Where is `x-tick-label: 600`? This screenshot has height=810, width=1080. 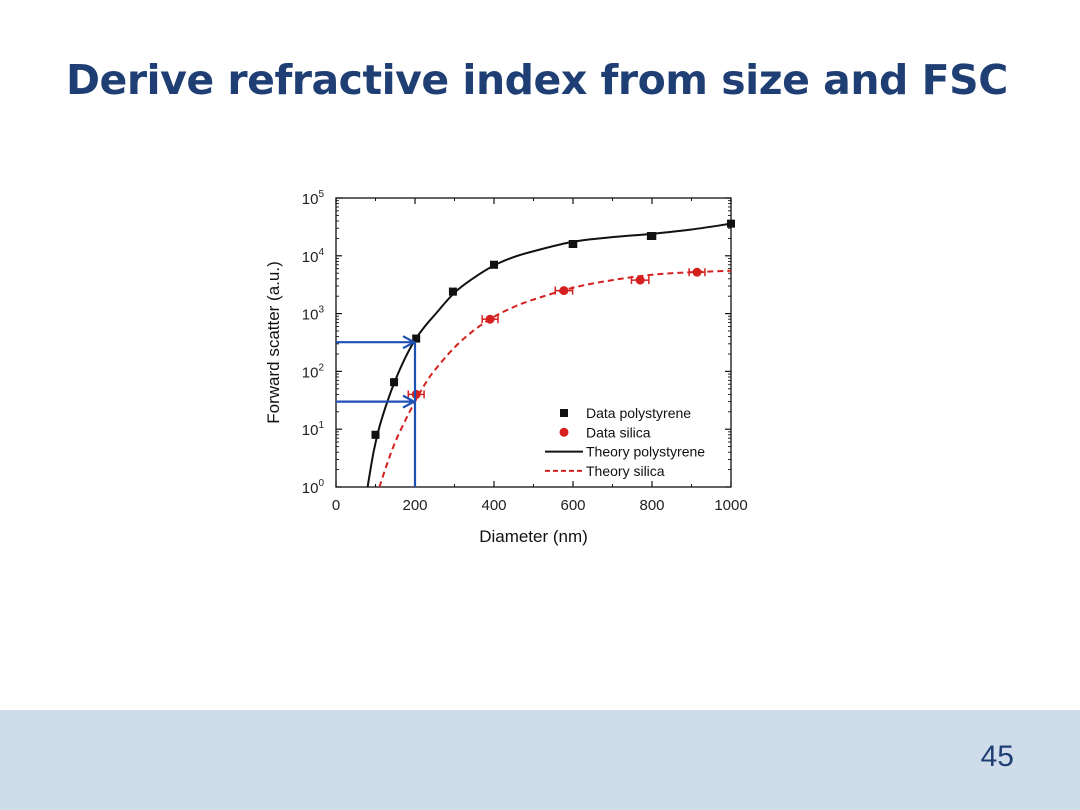
x-tick-label: 600 is located at coordinates (572, 505).